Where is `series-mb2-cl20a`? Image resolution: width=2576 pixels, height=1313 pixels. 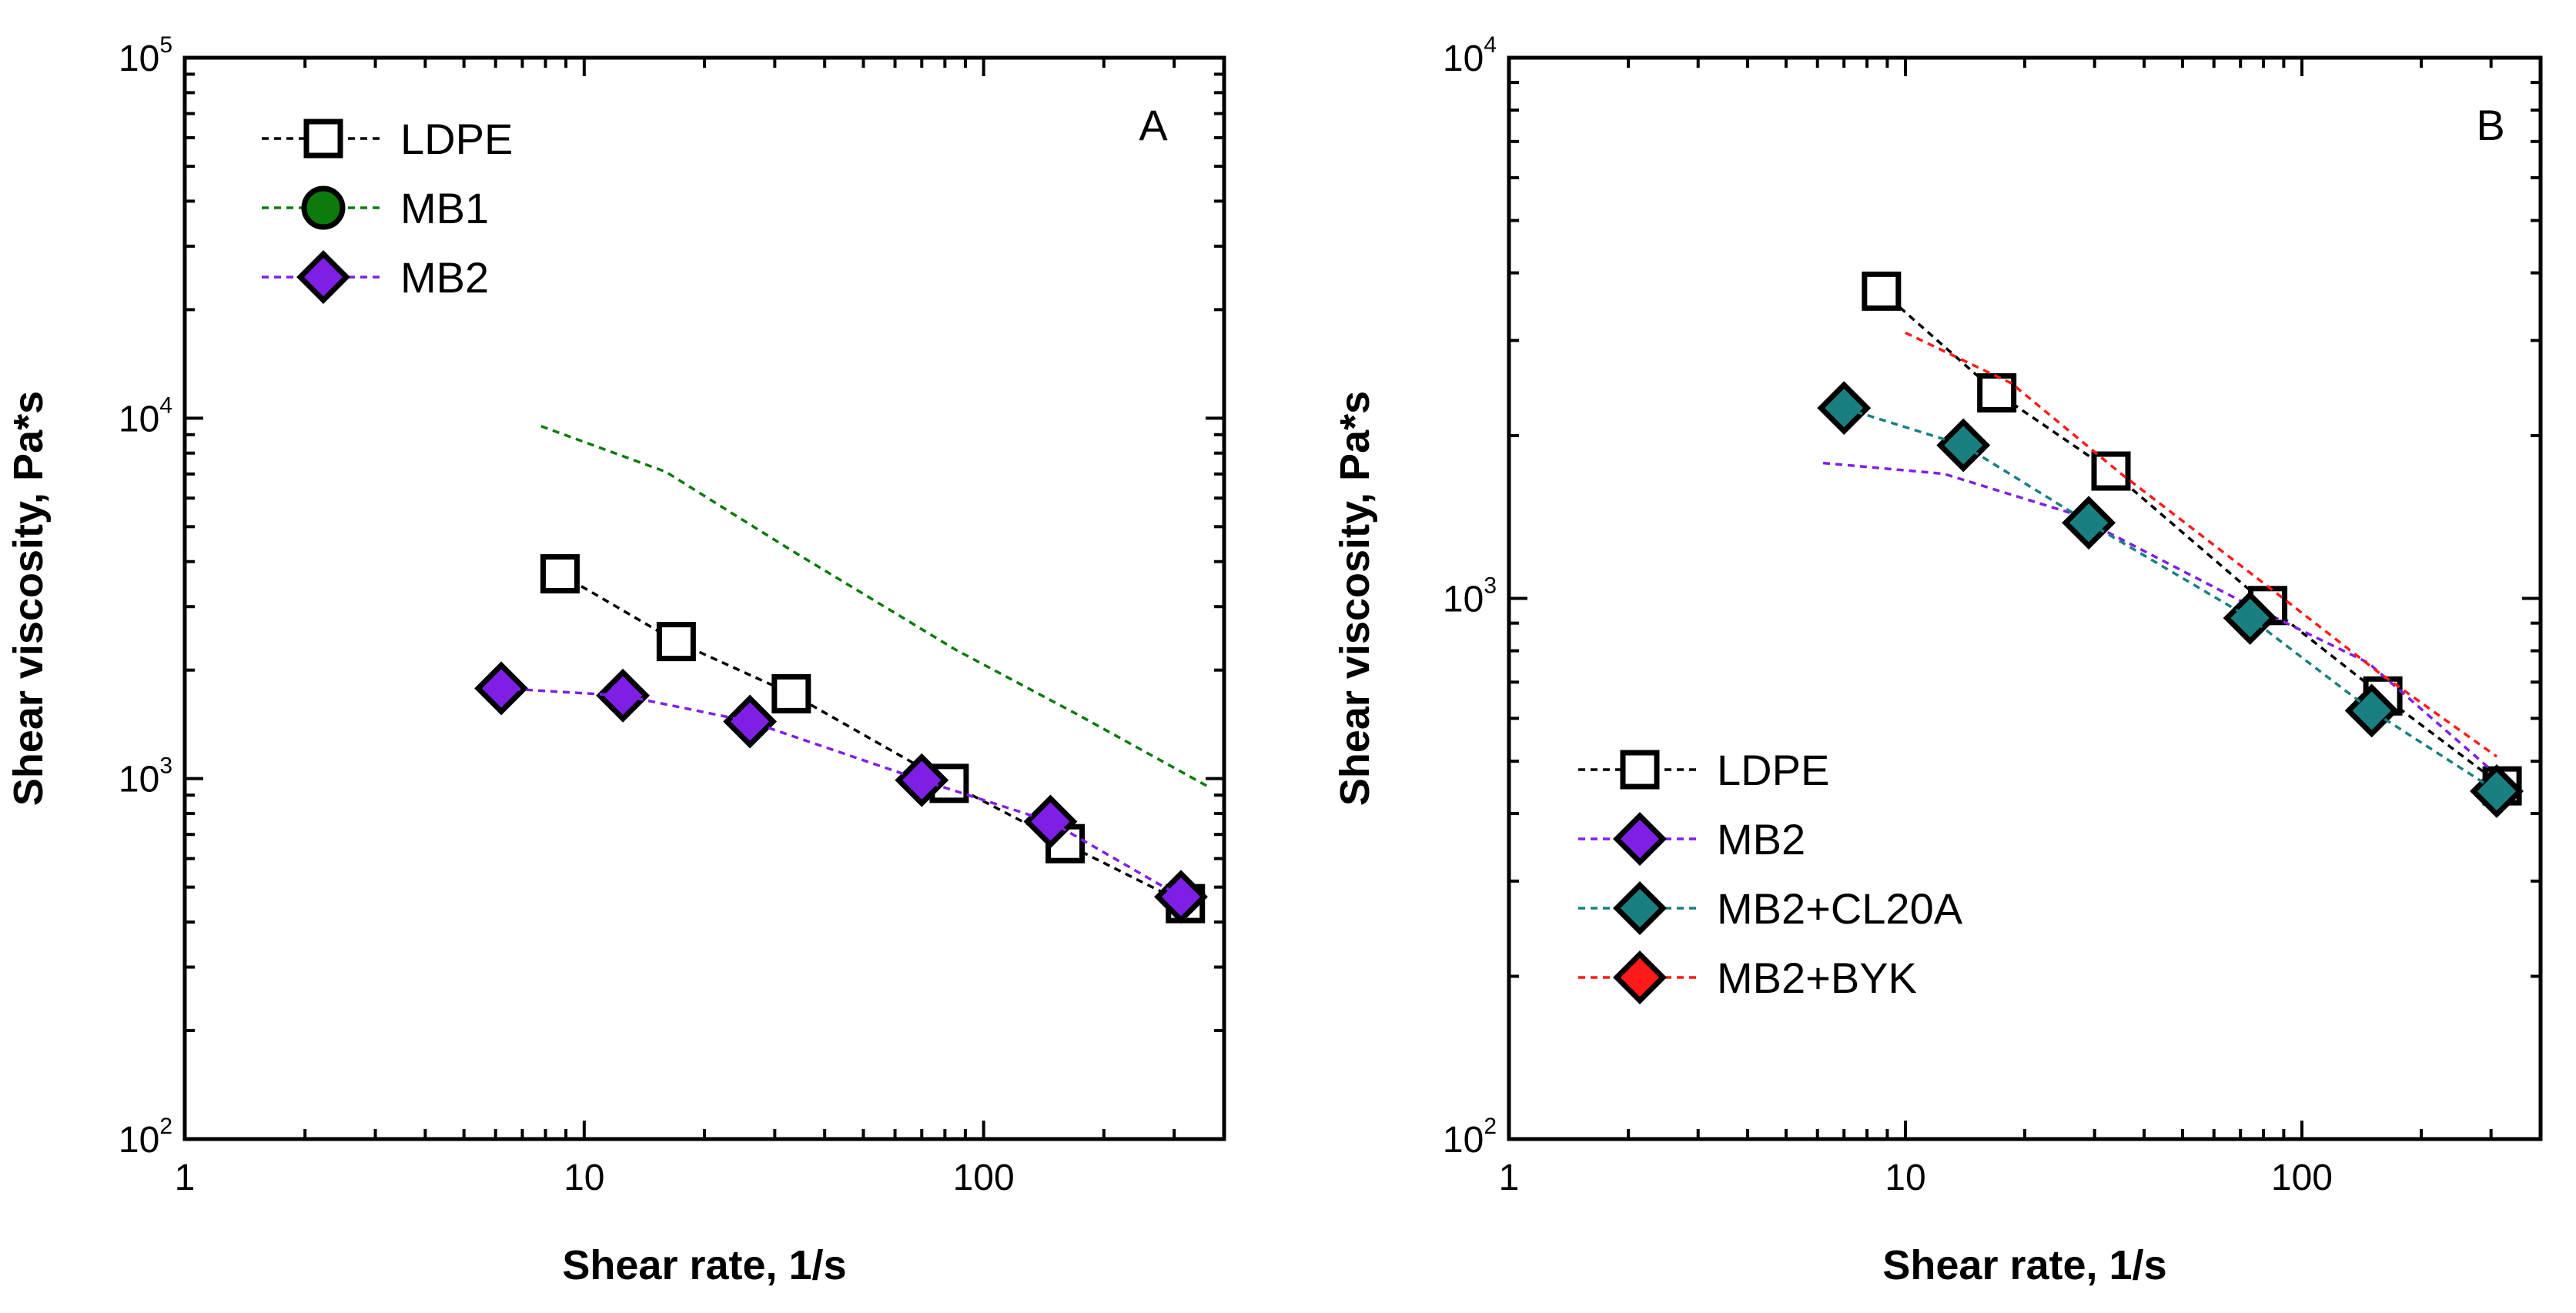
series-mb2-cl20a is located at coordinates (2170, 599).